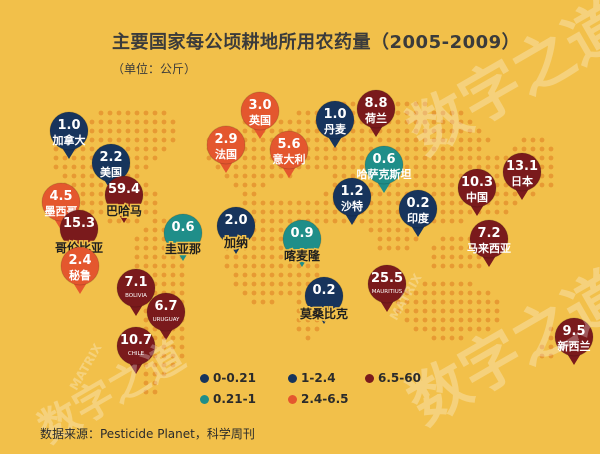  Describe the element at coordinates (387, 292) in the screenshot. I see `pin-country-label: MAURITIUS` at that location.